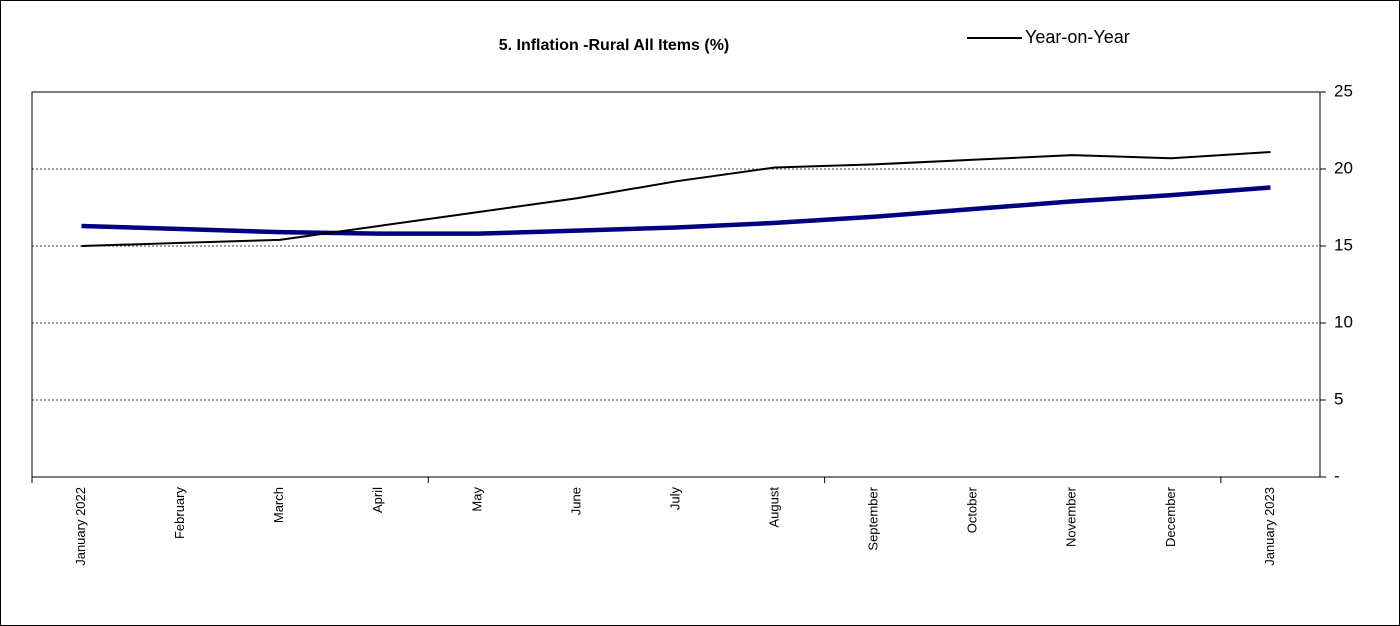 The height and width of the screenshot is (626, 1400). What do you see at coordinates (1077, 37) in the screenshot?
I see `legend-label: Year-on-Year` at bounding box center [1077, 37].